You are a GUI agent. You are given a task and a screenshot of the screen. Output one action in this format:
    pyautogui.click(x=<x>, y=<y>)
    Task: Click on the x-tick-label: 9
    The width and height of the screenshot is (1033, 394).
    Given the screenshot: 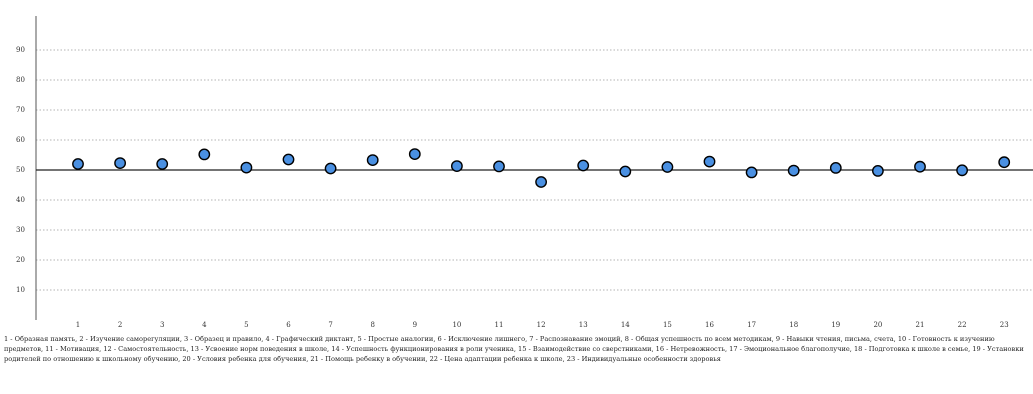 What is the action you would take?
    pyautogui.click(x=415, y=325)
    